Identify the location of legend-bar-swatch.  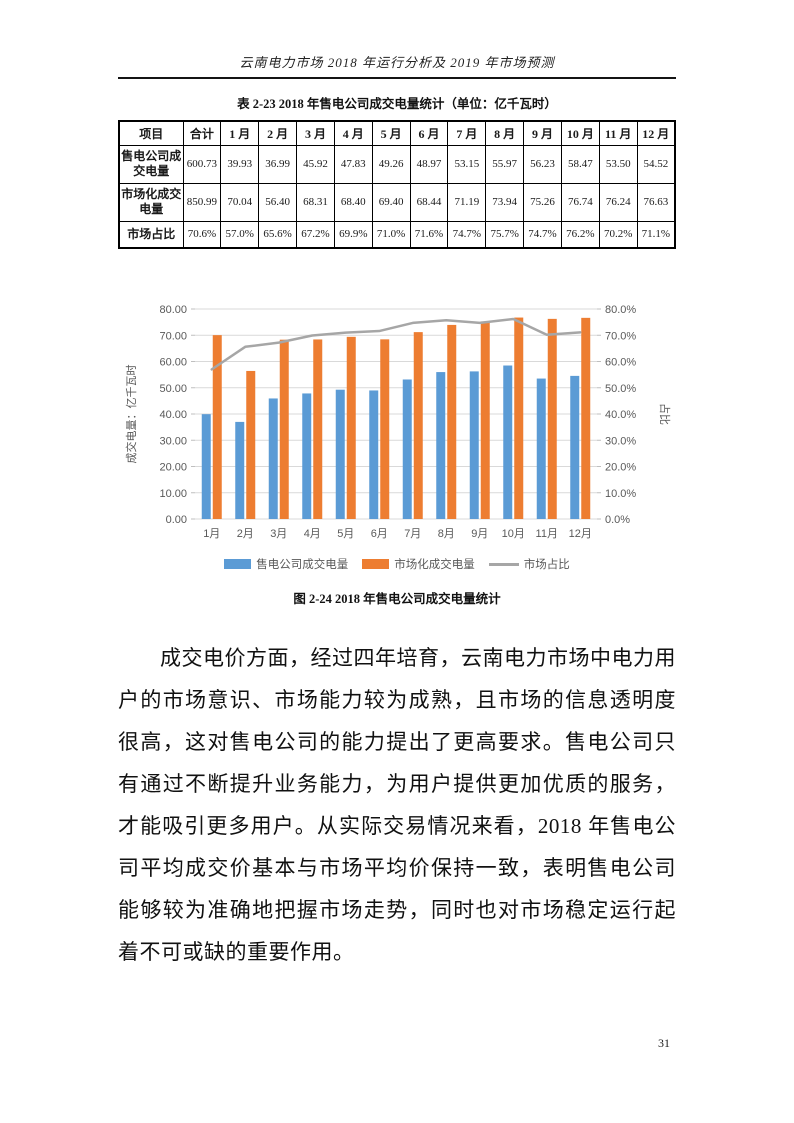
(376, 564).